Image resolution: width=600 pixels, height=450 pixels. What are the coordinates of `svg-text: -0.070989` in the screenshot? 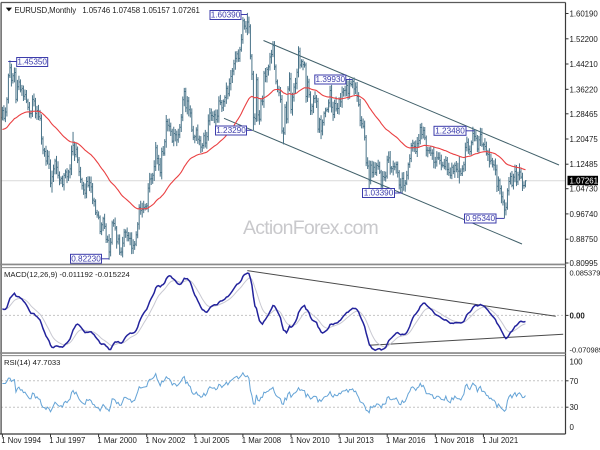 It's located at (585, 349).